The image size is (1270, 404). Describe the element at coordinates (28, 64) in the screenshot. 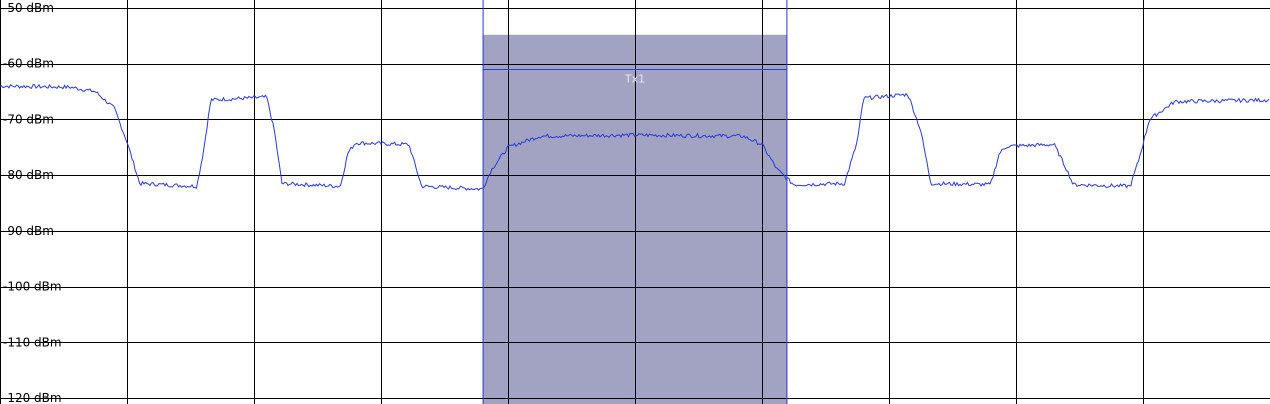

I see `y-tick-label: -60 dBm` at that location.